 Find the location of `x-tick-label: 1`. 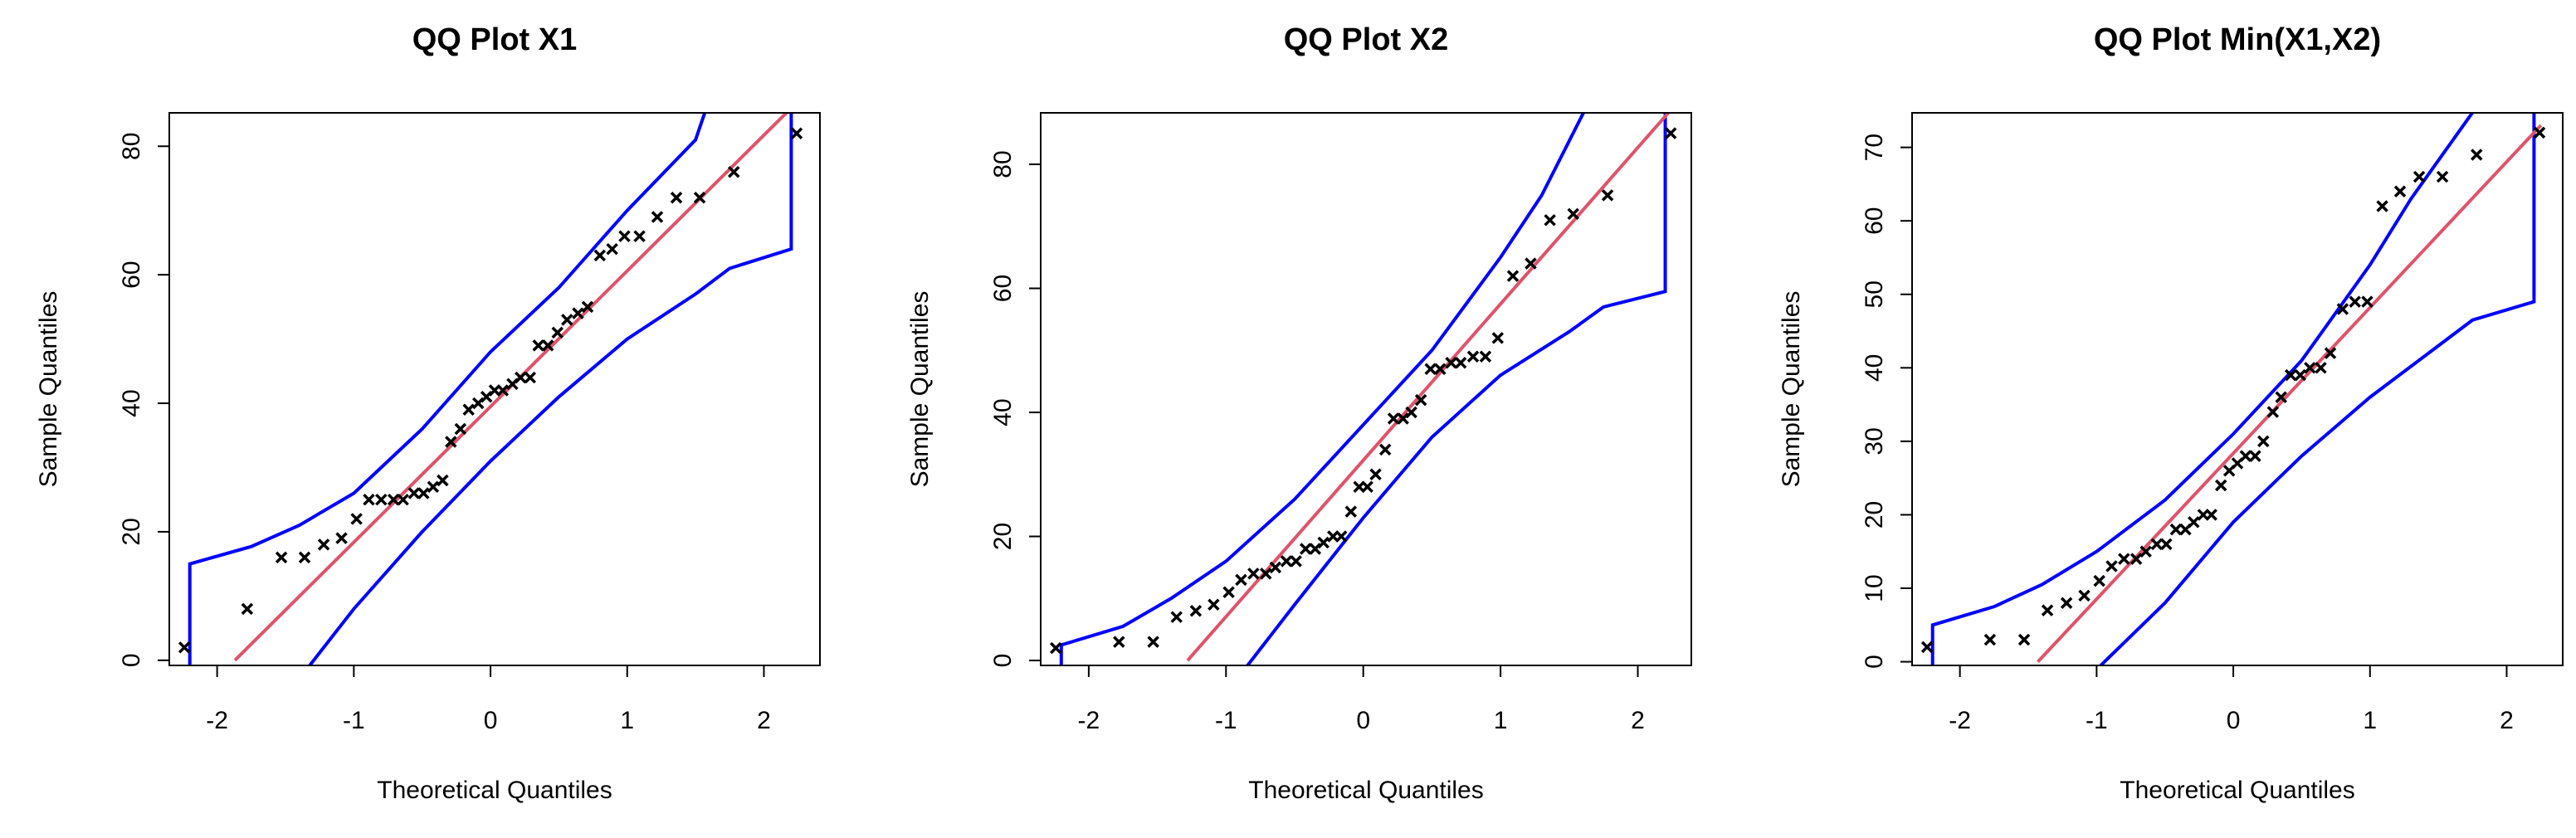

x-tick-label: 1 is located at coordinates (627, 720).